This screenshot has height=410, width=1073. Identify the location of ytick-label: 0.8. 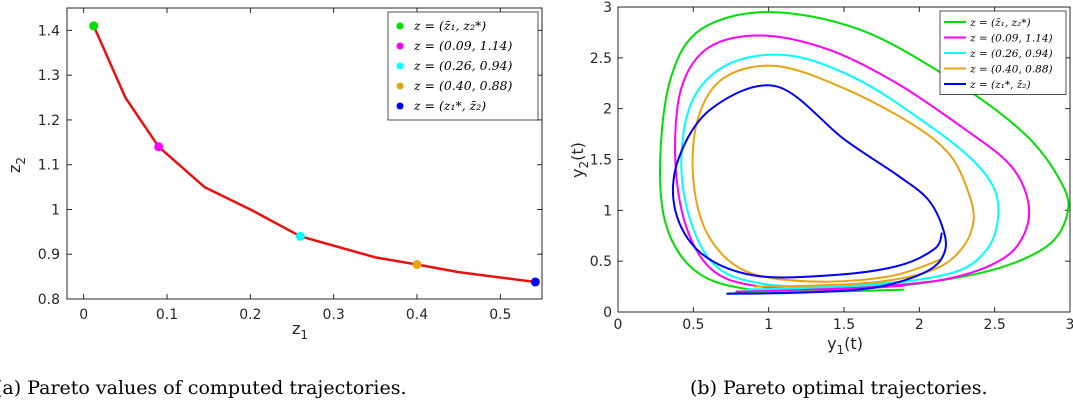
(49, 300).